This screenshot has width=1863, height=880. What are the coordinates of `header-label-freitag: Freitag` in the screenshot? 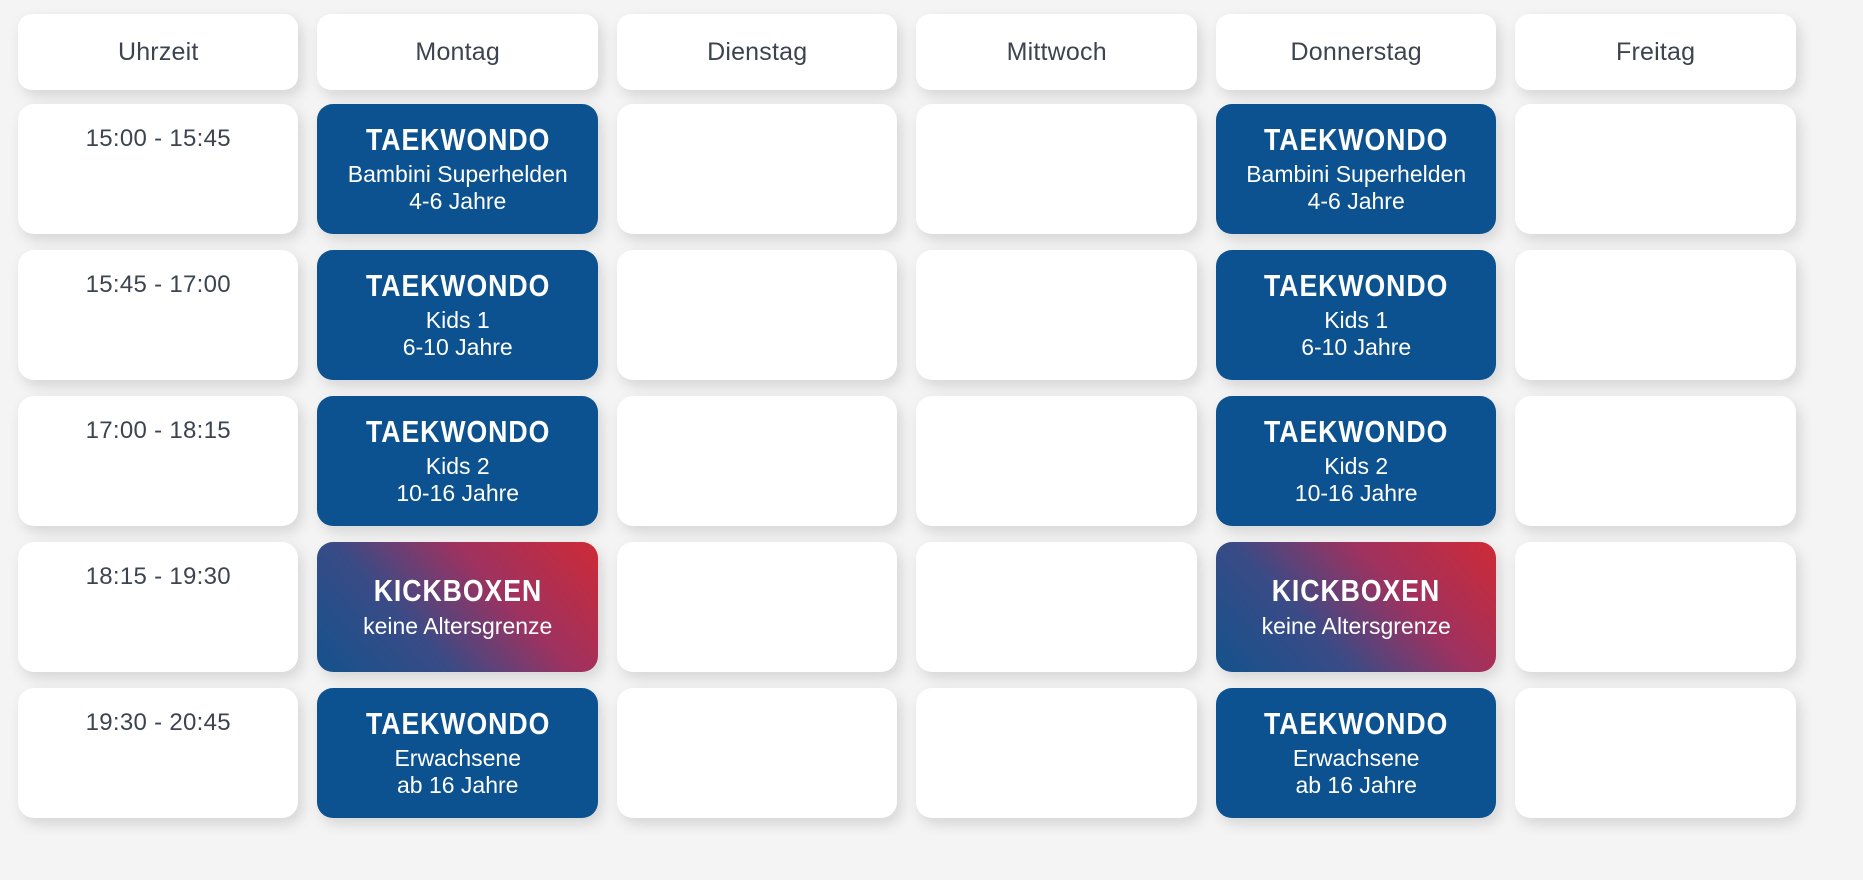 It's located at (1656, 51).